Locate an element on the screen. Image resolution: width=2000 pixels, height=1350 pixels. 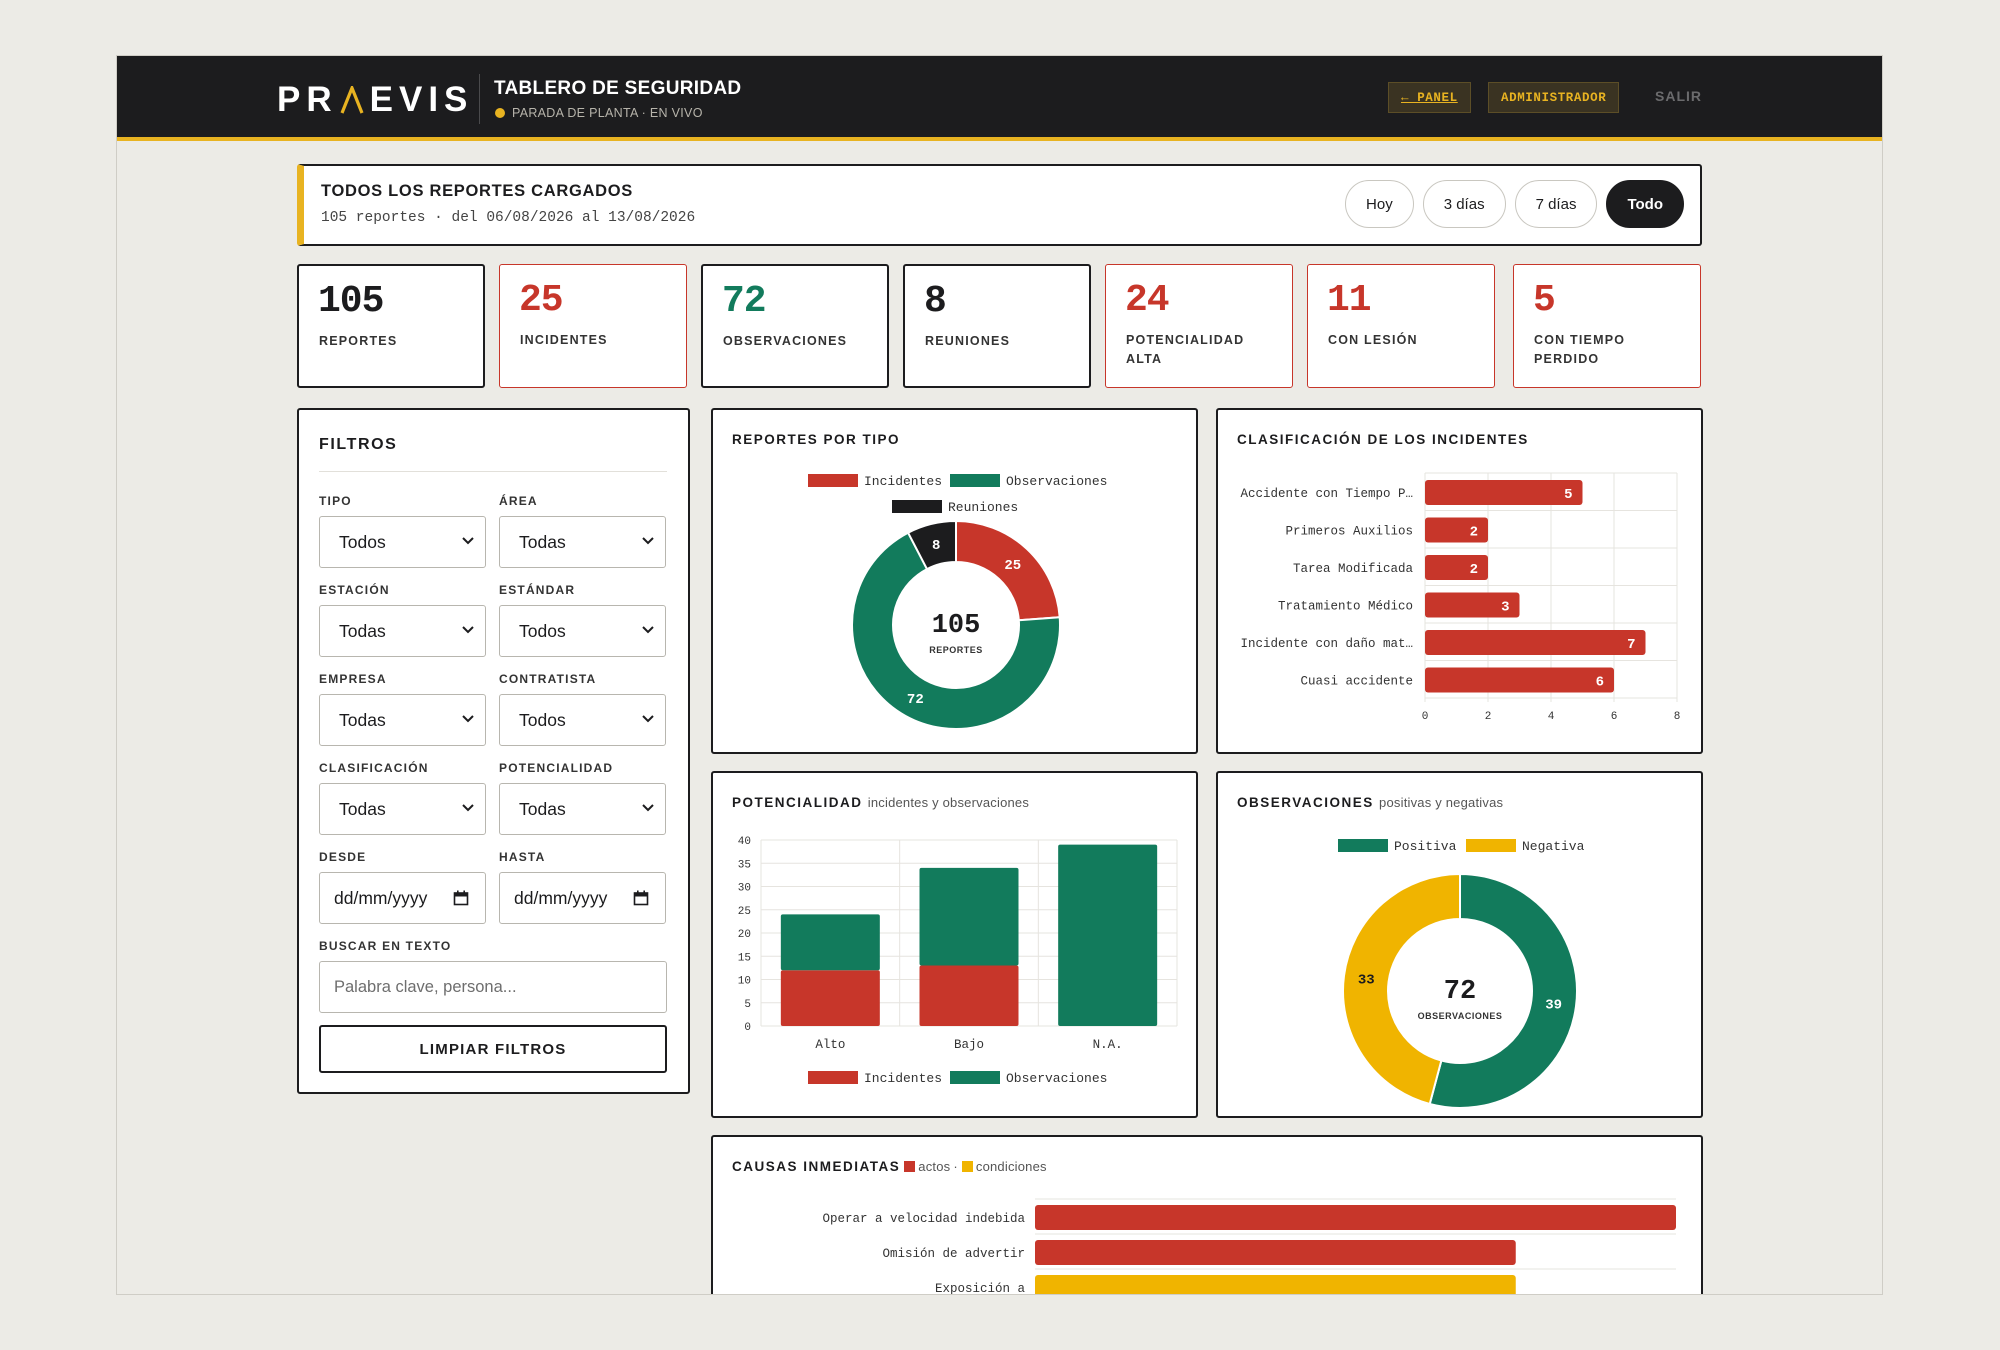
x-tick-label: 4 is located at coordinates (1551, 717).